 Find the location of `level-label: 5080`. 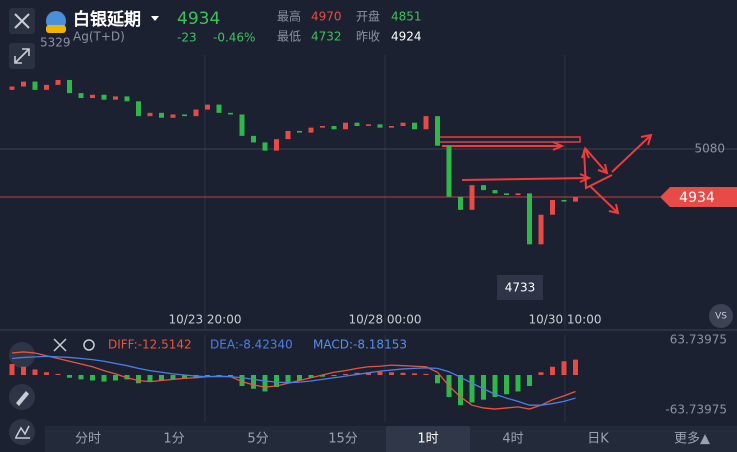

level-label: 5080 is located at coordinates (709, 149).